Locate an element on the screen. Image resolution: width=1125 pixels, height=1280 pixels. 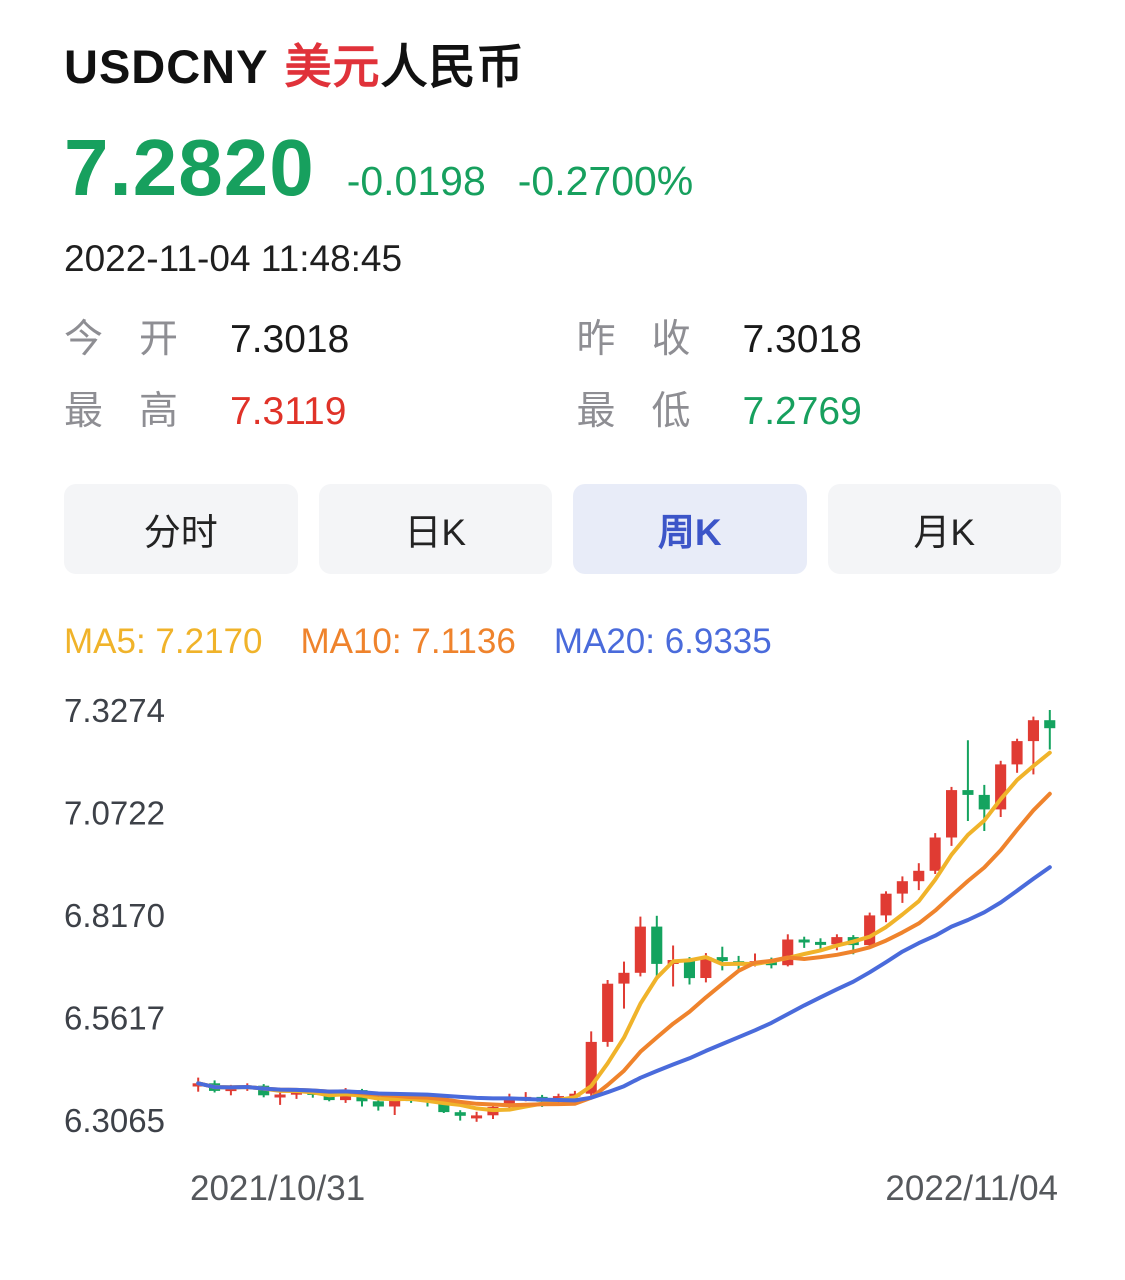
tab-monthly-k: 月K is located at coordinates (944, 529).